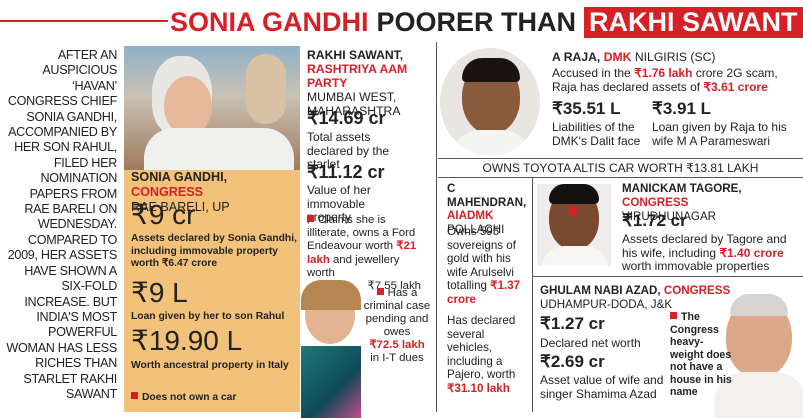  I want to click on raja-constituency: NILGIRIS (SC), so click(675, 57).